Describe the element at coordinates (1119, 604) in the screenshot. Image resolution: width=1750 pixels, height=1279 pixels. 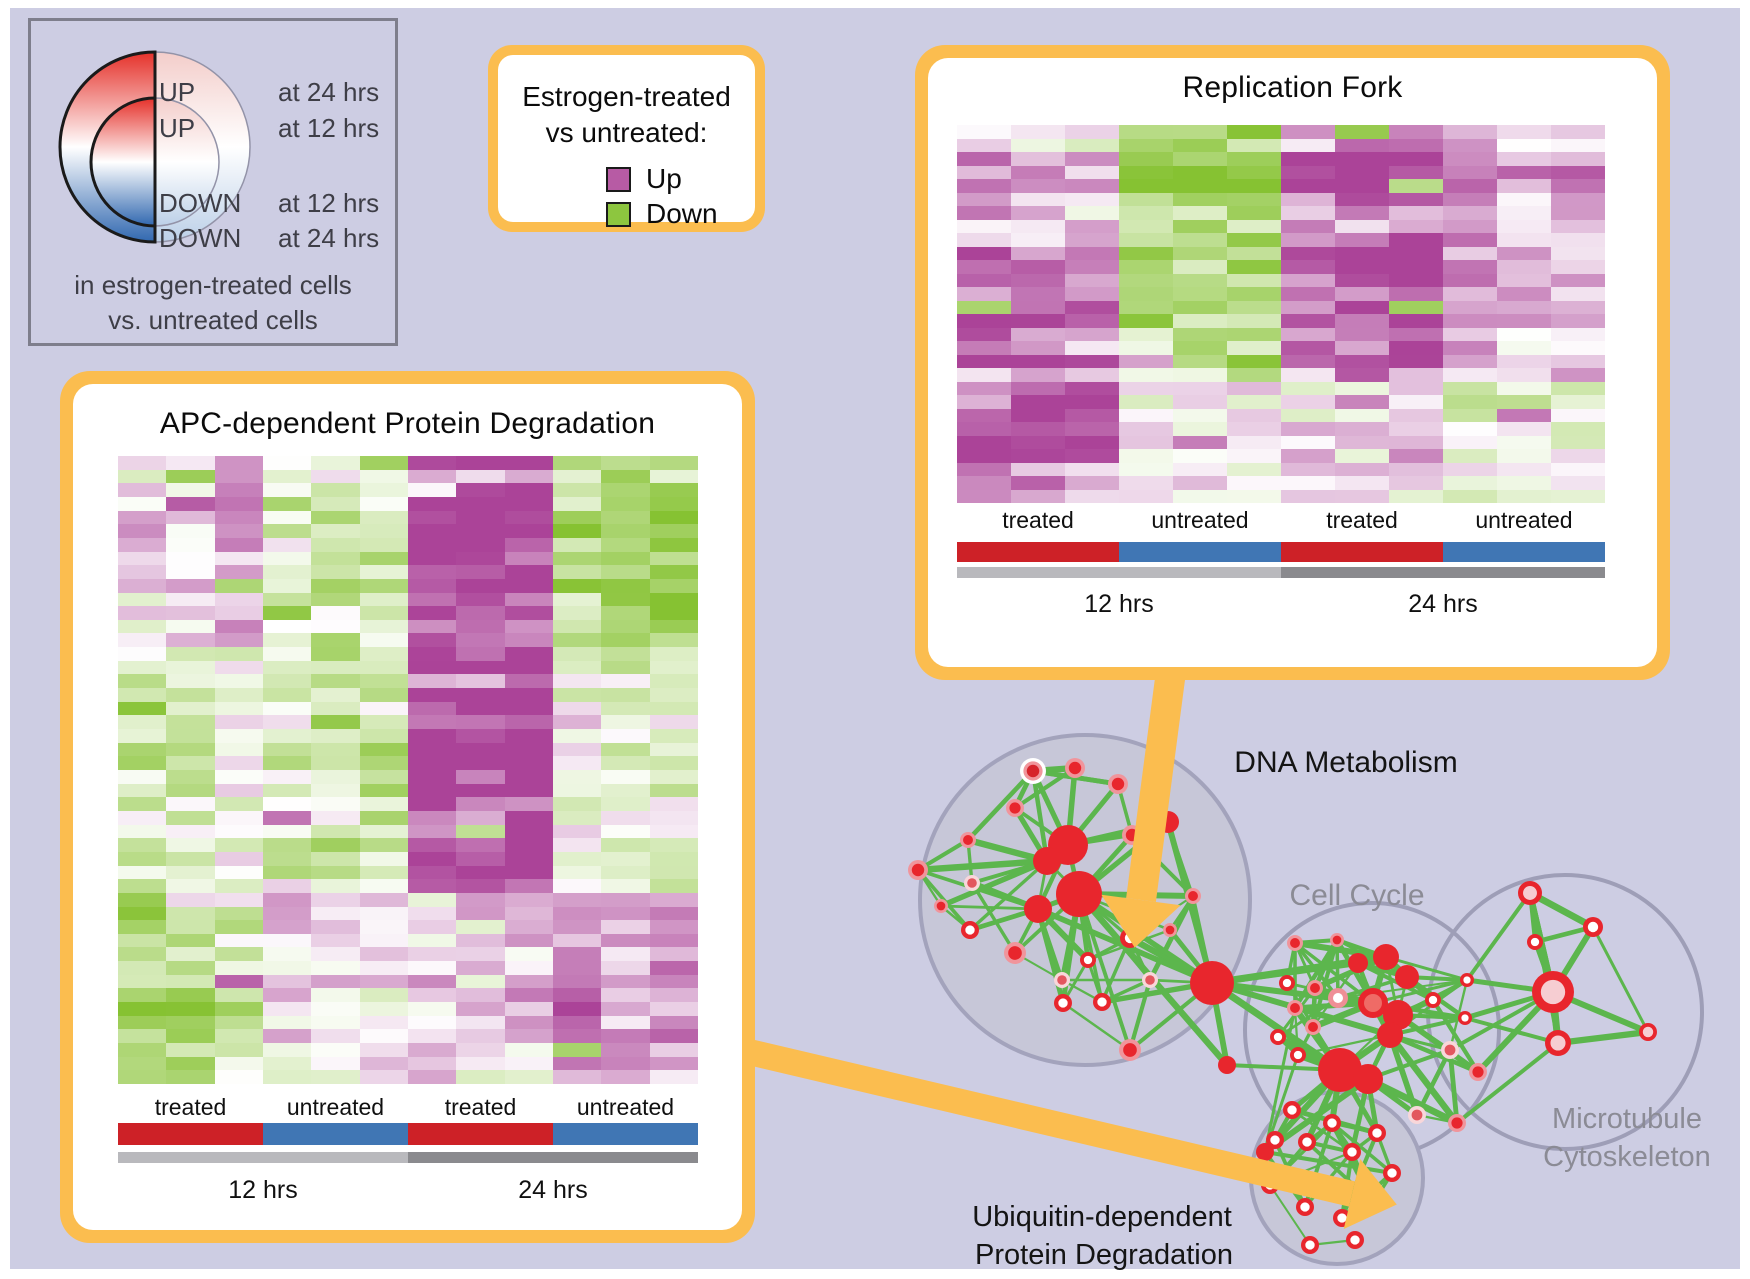
I see `rf-12hrs-label: 12 hrs` at that location.